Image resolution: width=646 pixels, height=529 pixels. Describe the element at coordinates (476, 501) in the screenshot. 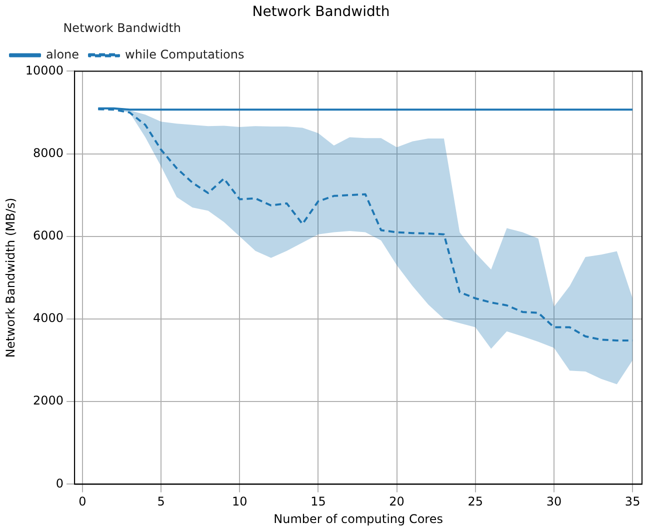

I see `x-tick-label: 25` at that location.